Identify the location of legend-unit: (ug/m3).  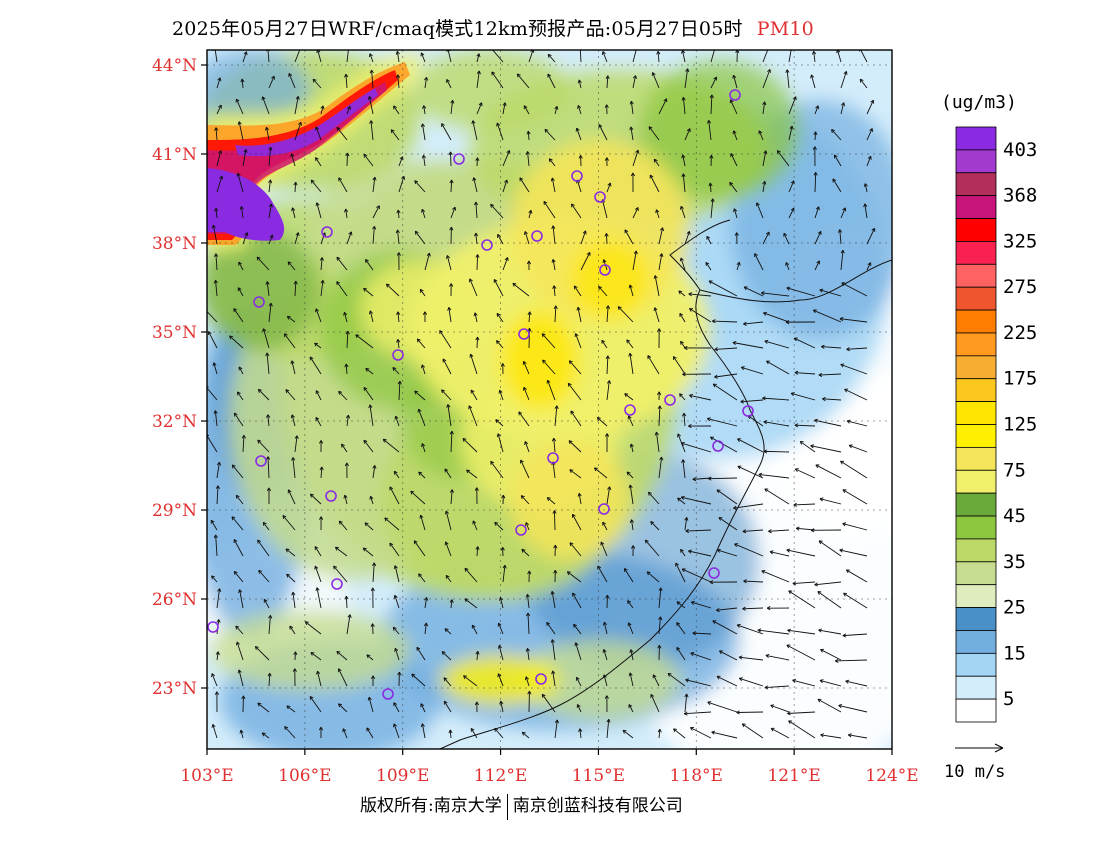
(979, 102).